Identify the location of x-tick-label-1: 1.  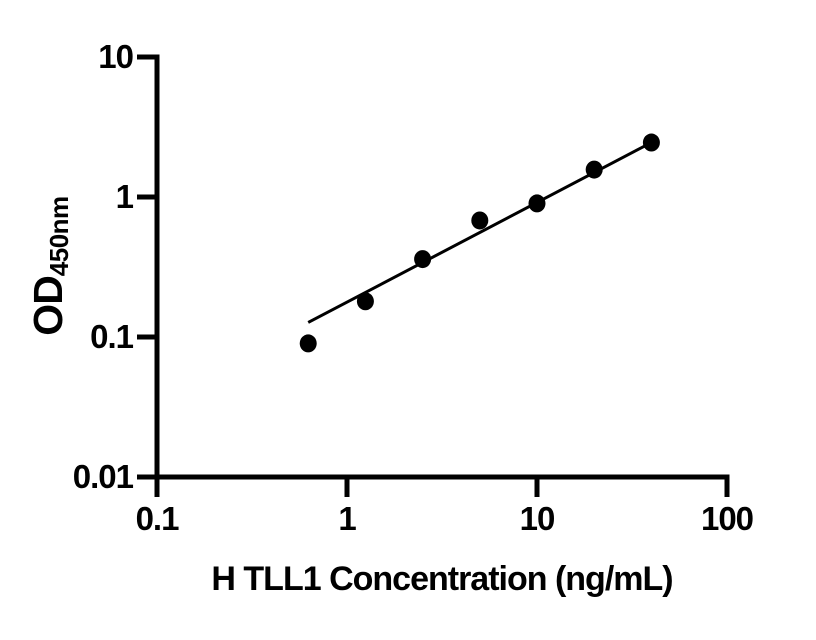
(347, 518).